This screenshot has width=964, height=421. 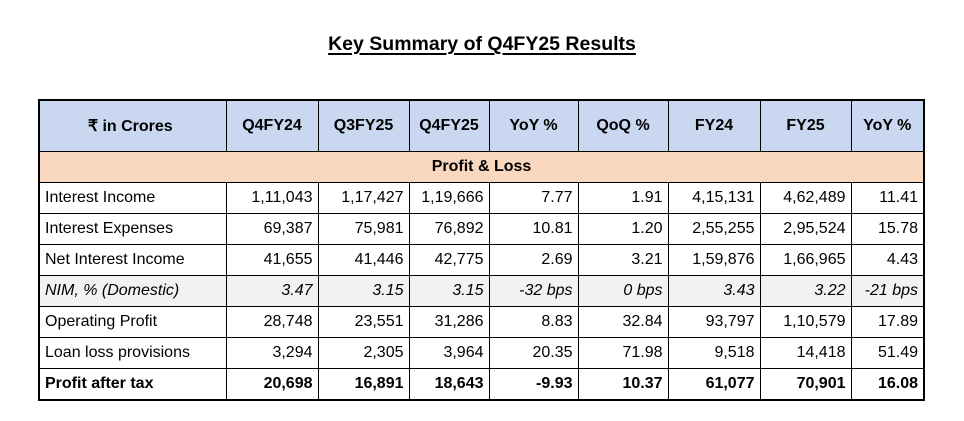 What do you see at coordinates (132, 260) in the screenshot?
I see `row-label: Net Interest Income` at bounding box center [132, 260].